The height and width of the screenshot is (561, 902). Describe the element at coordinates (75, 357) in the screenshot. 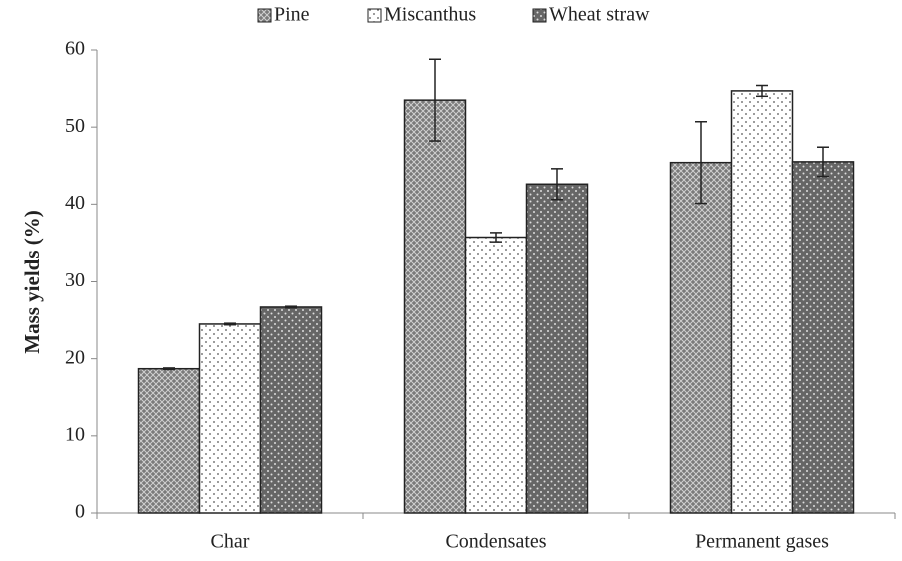

I see `y-tick-label: 20` at that location.